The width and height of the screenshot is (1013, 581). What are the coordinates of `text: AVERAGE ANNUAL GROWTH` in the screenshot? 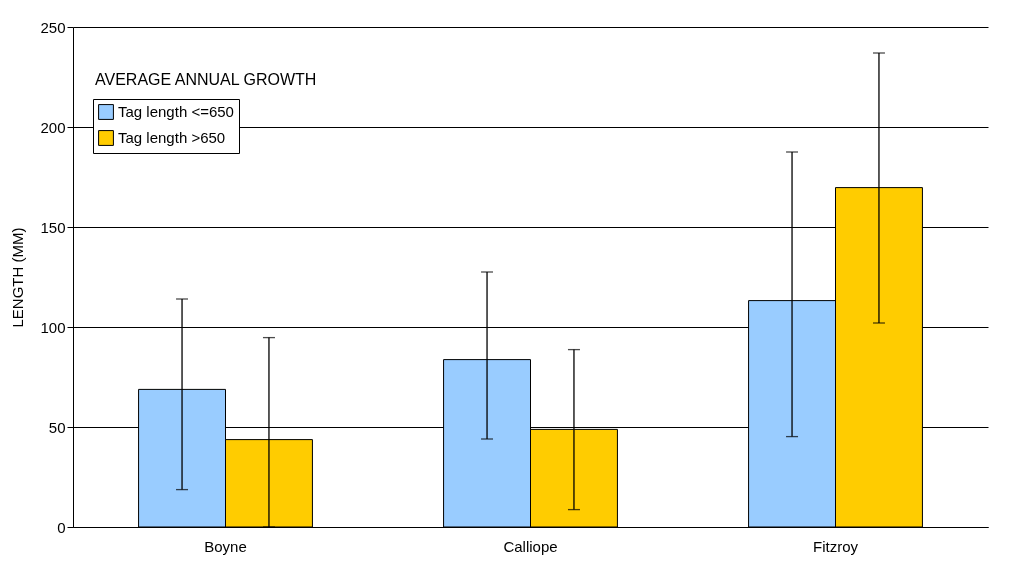 It's located at (206, 79).